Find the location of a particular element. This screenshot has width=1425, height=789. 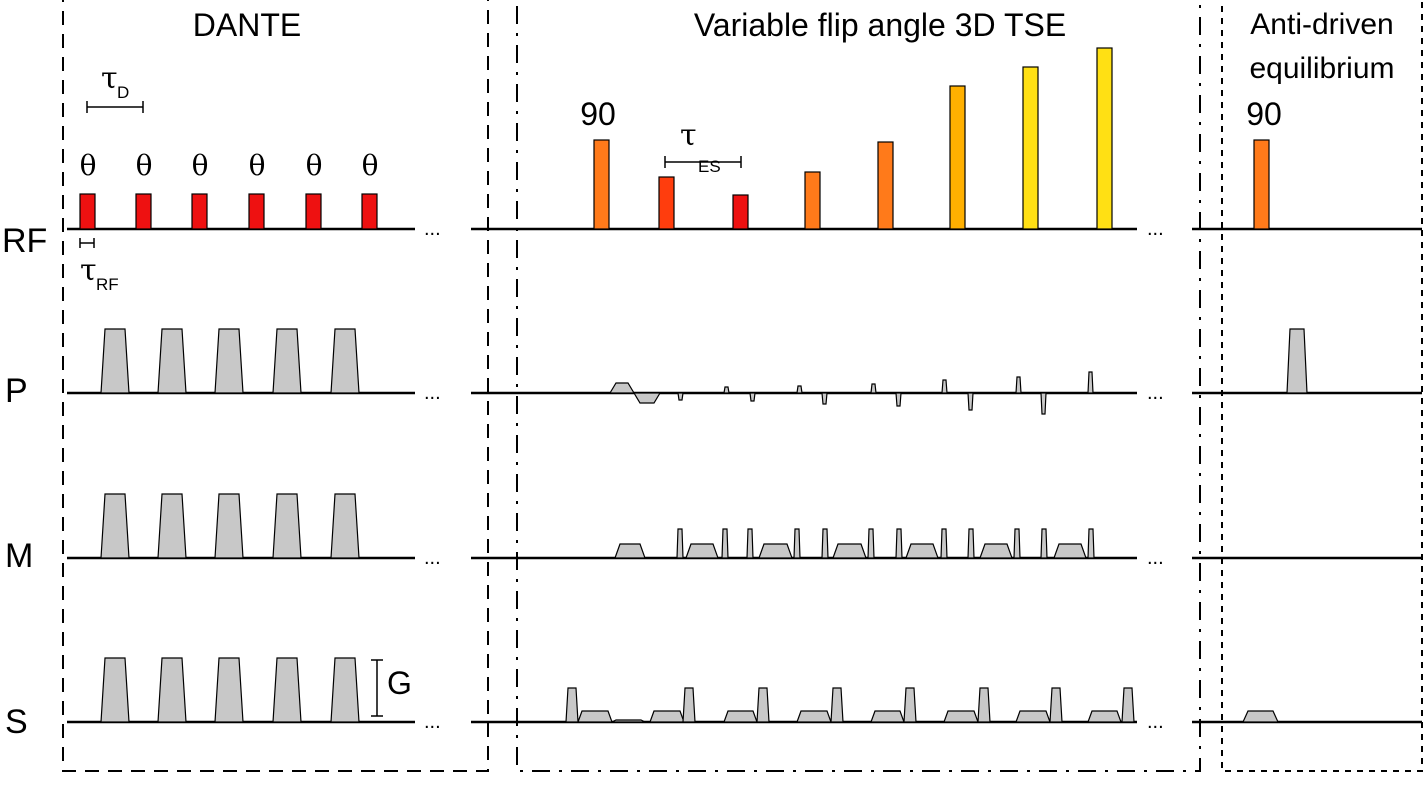

gradient-amplitude-marker is located at coordinates (377, 688).